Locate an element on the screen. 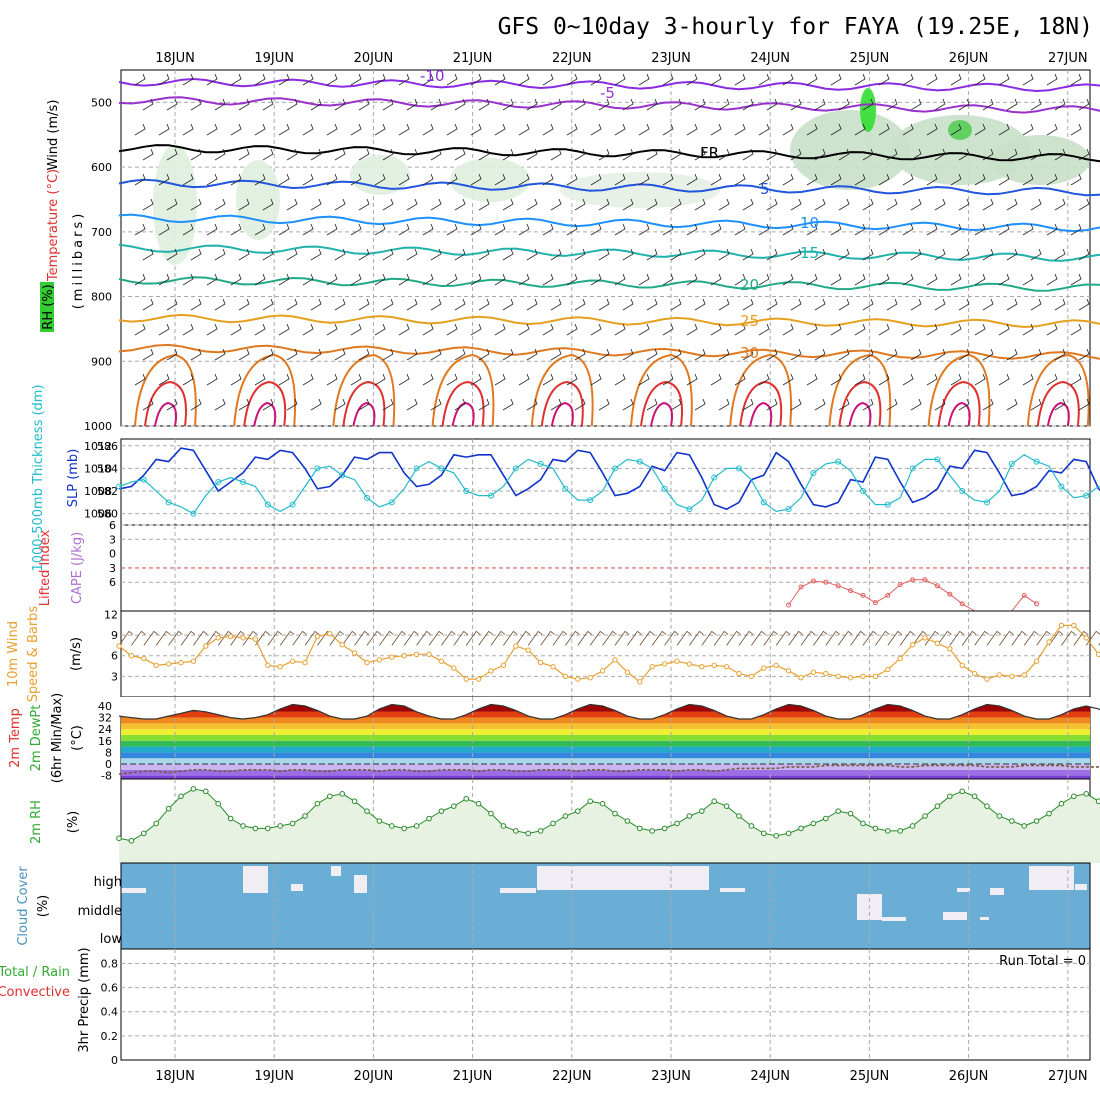  slp-tick: 1010 is located at coordinates (98, 468).